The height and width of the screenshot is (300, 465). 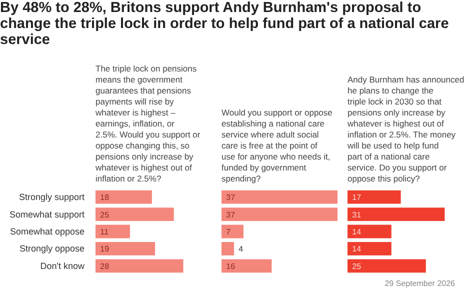 I want to click on data-label: 11, so click(x=104, y=232).